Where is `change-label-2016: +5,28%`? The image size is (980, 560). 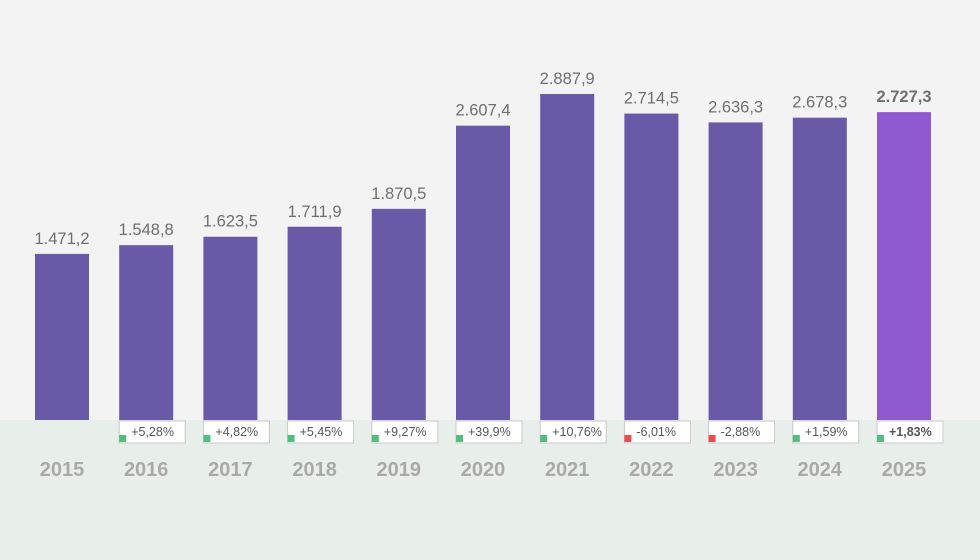
change-label-2016: +5,28% is located at coordinates (152, 432).